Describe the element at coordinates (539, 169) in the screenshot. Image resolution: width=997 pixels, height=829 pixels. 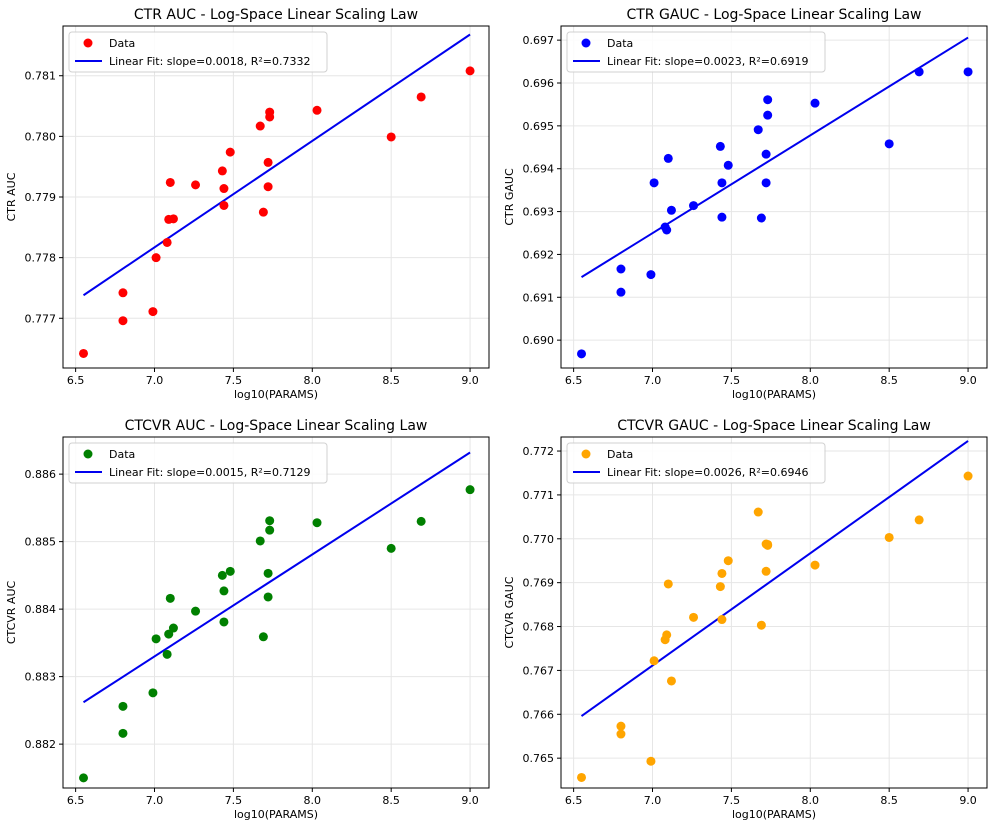
I see `y-tick-label: 0.694` at that location.